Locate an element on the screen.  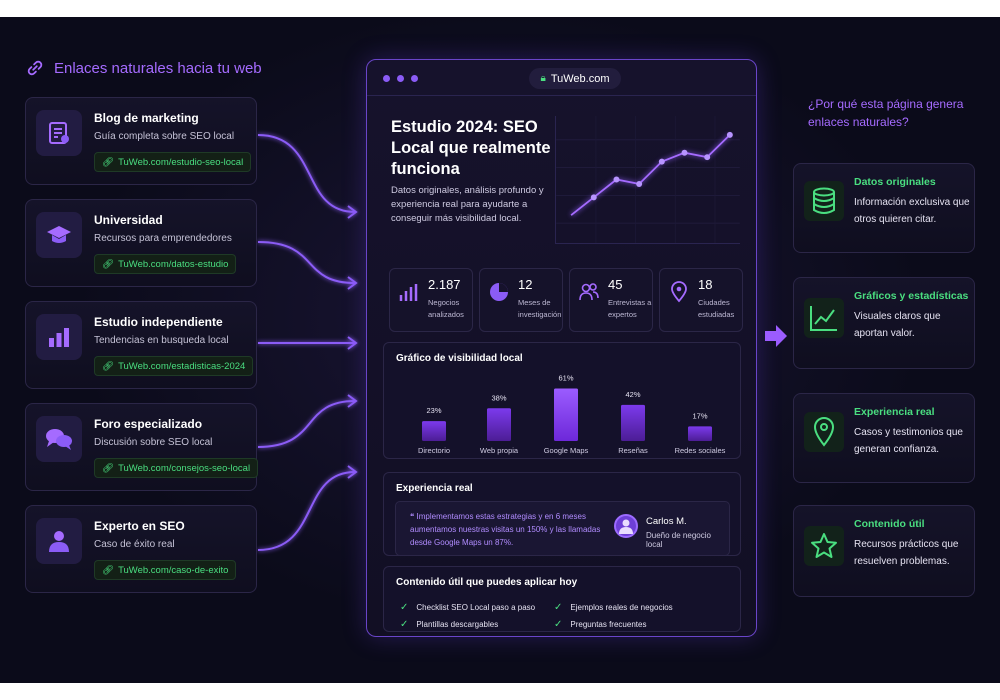
checklist-item: ✓ Ejemplos reales de negocios is located at coordinates (613, 607).